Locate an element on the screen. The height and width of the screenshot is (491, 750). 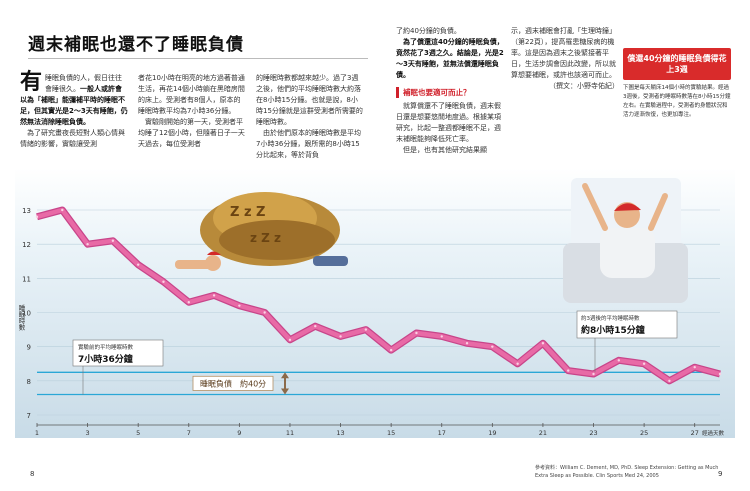
x-tick-label: 19 is located at coordinates (492, 433).